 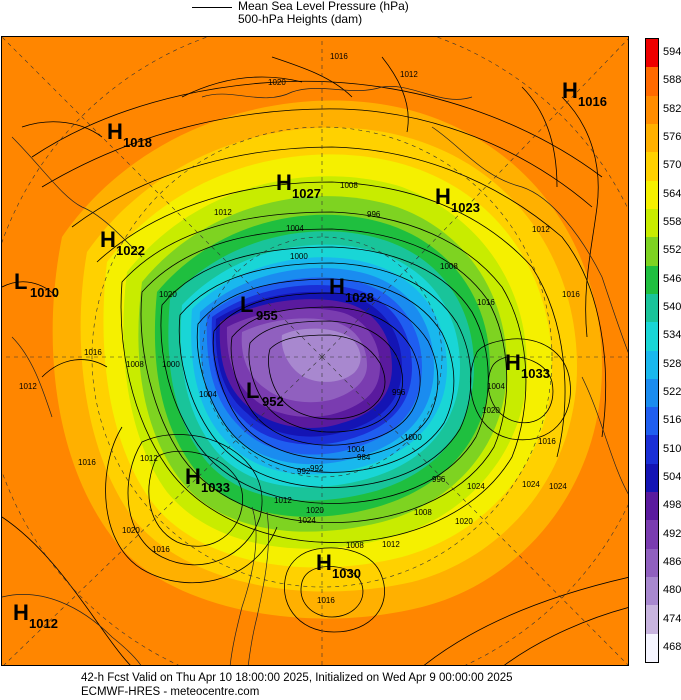 I want to click on colorbar-label-582: 582, so click(x=672, y=108).